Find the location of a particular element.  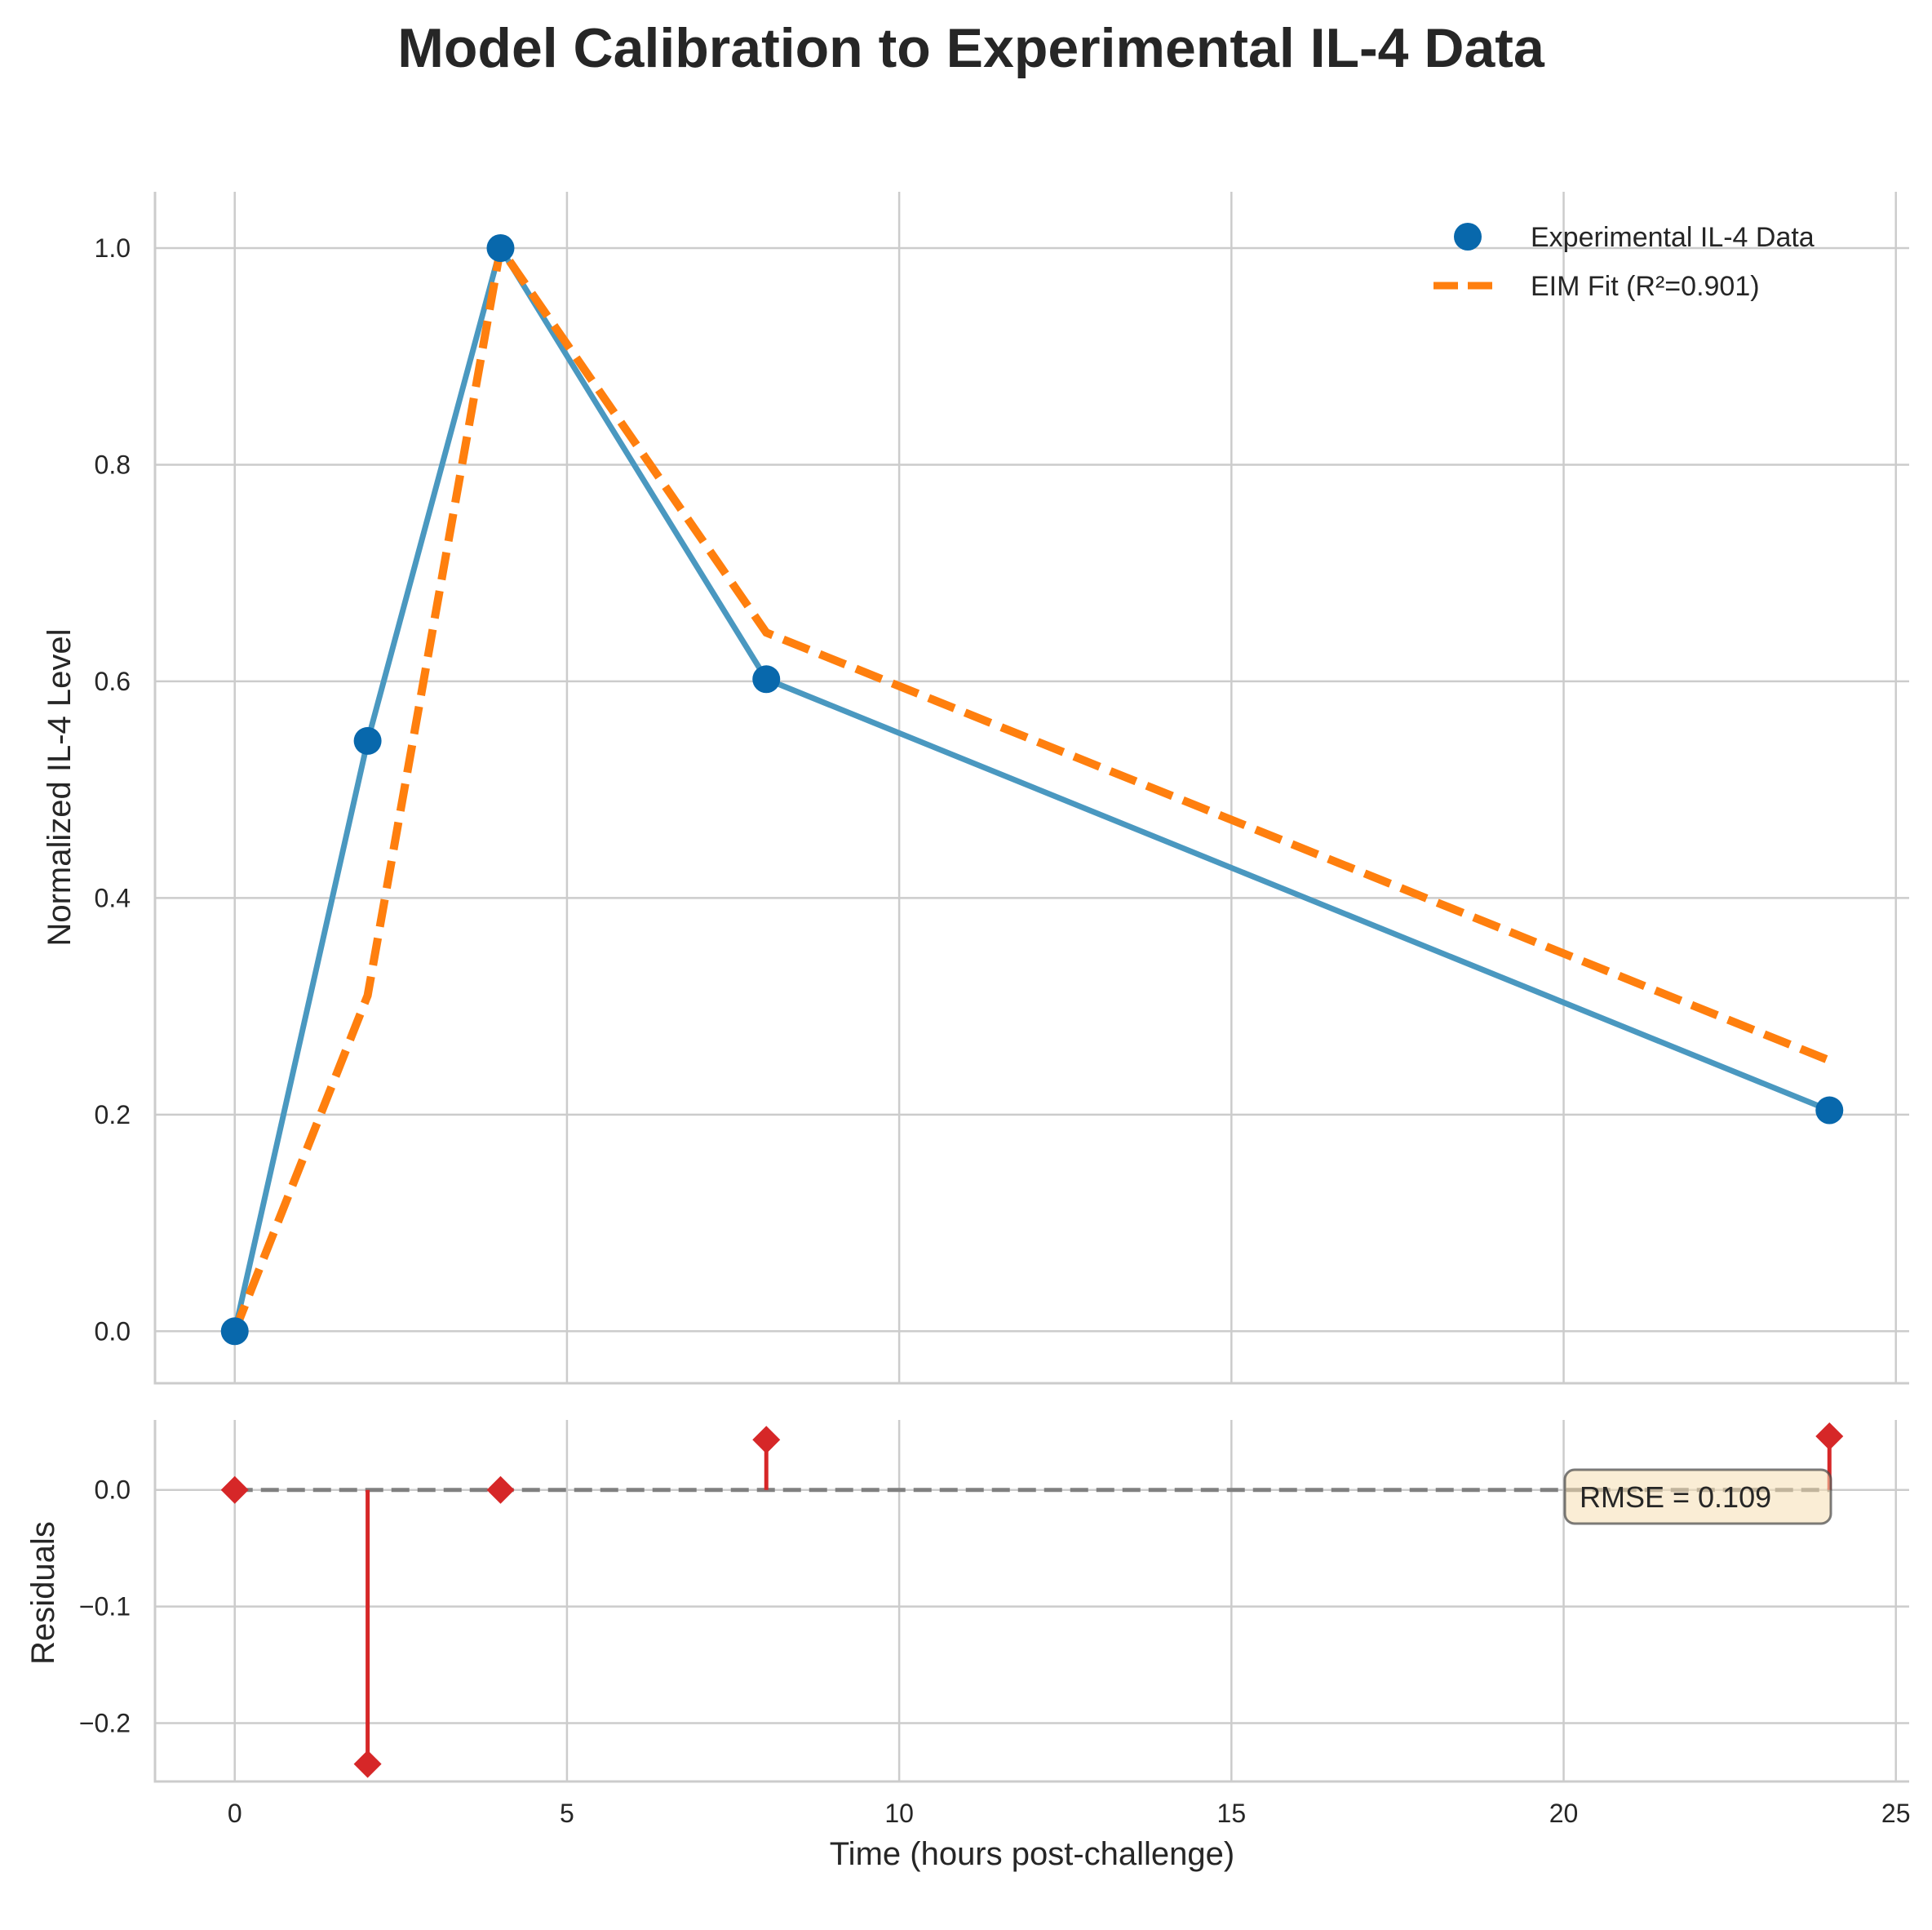

rmse-annotation: RMSE = 0.109 is located at coordinates (1697, 1496).